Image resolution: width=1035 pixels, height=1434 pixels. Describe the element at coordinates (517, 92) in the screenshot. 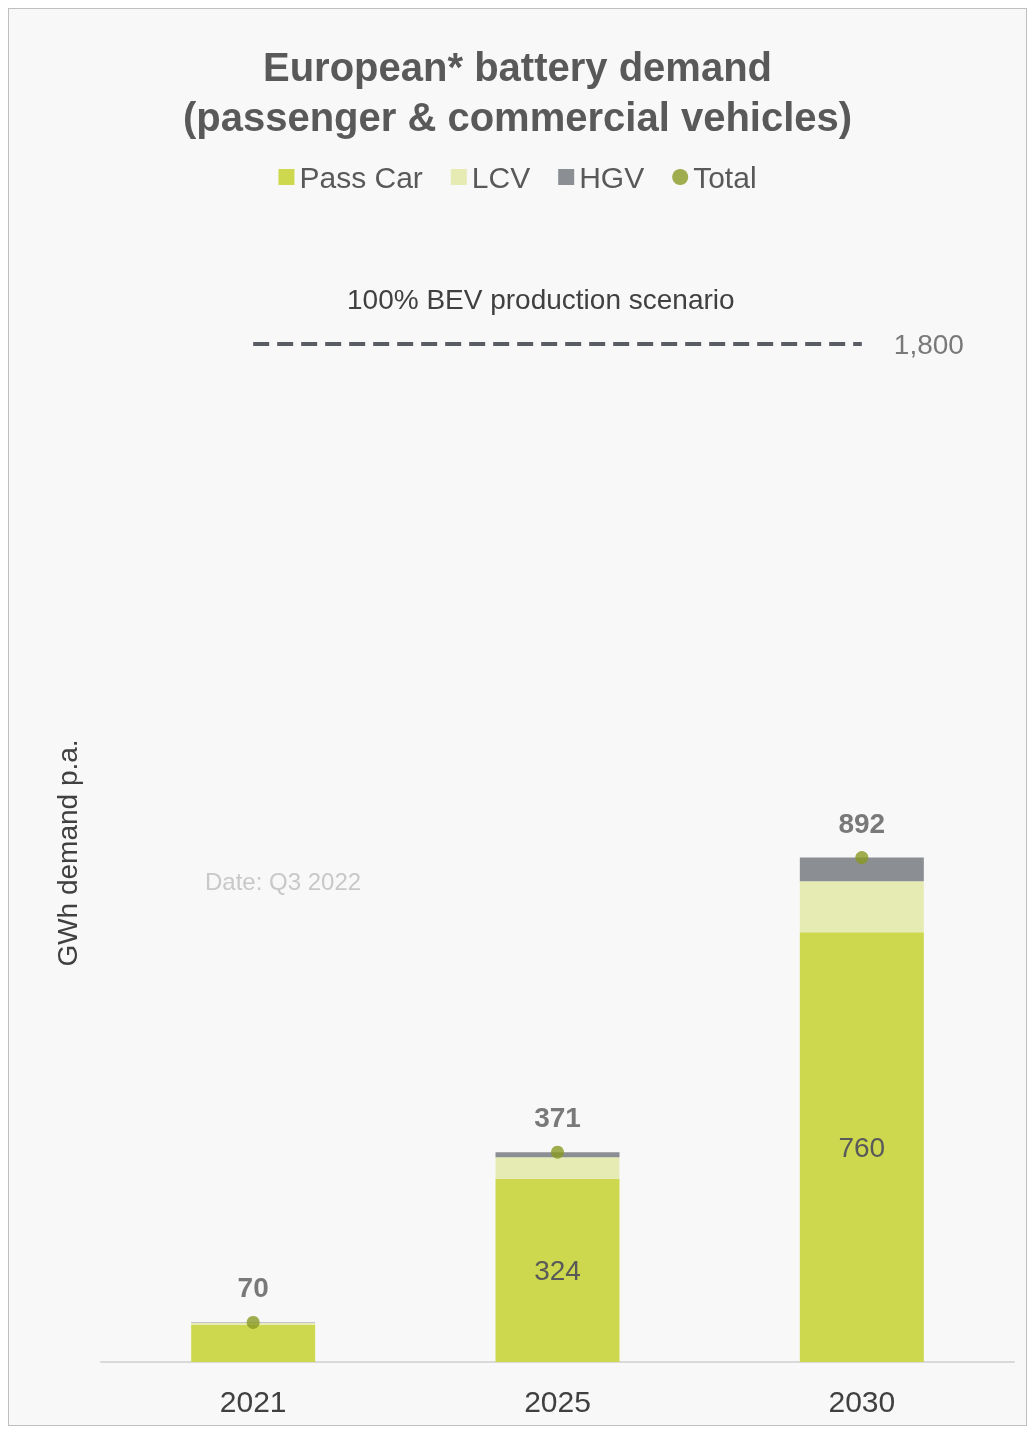

I see `chart-title: European* battery demand (passenger & commercial vehicles)` at that location.